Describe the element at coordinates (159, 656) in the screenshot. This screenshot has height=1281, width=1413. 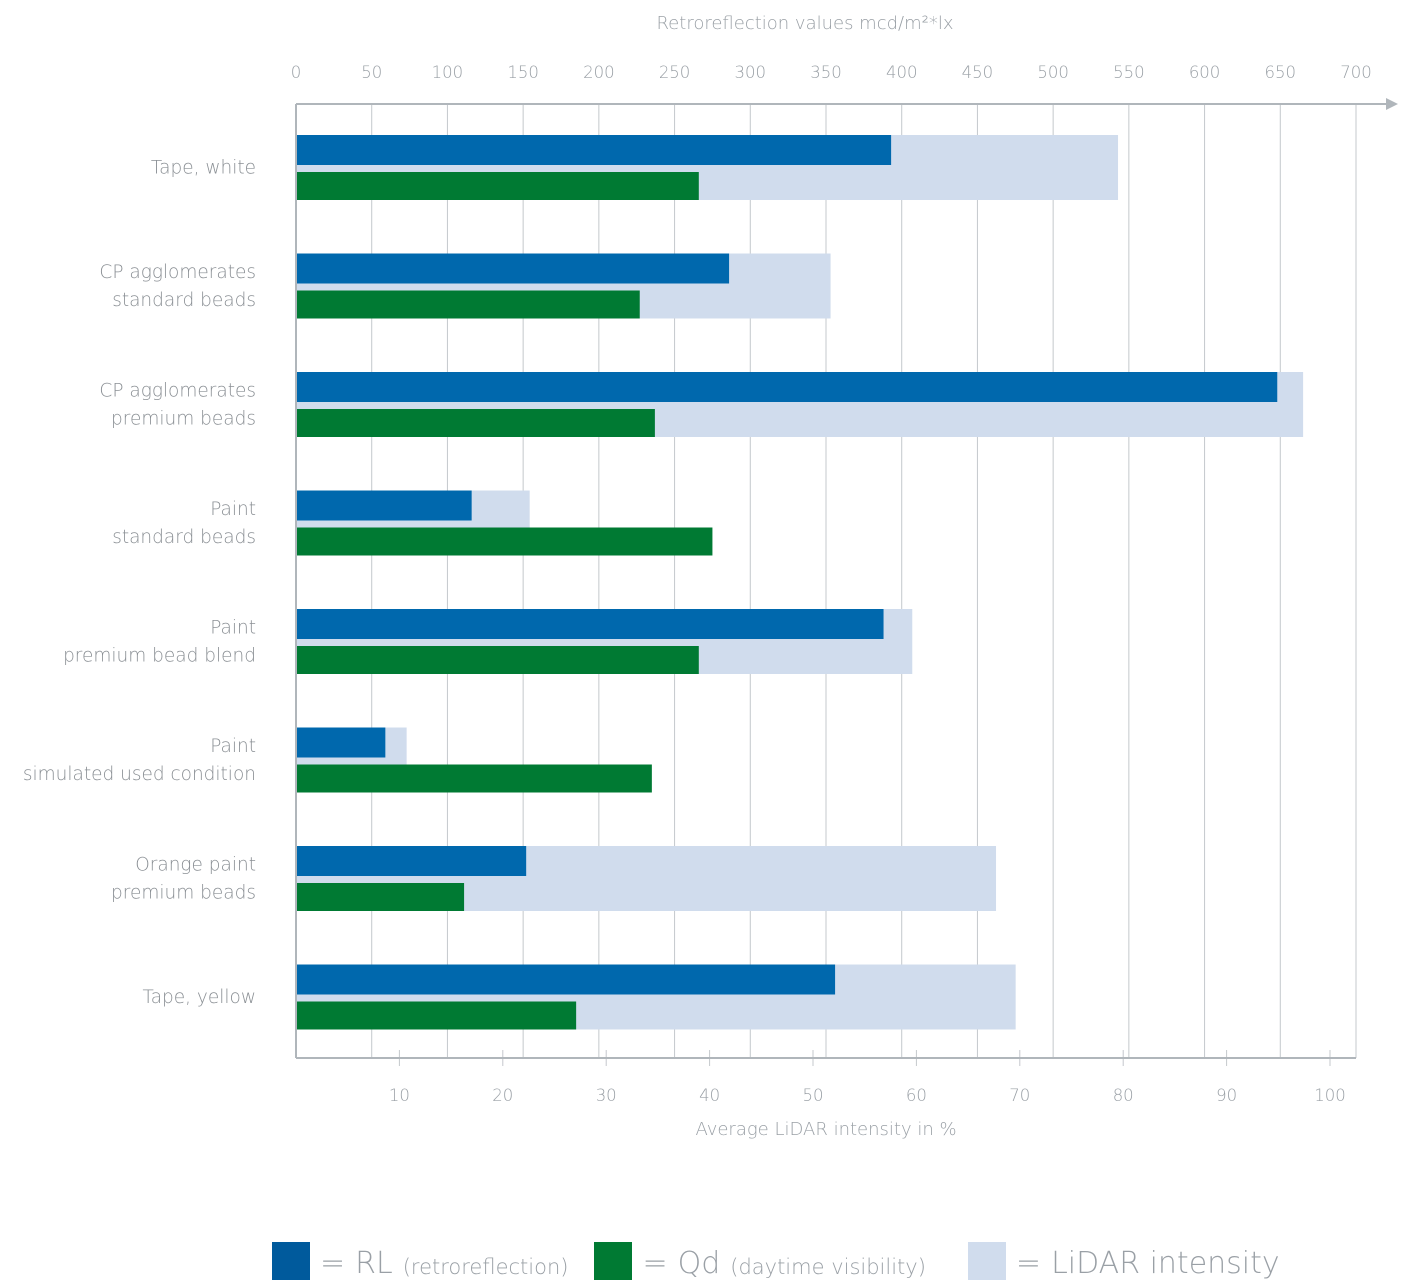
I see `category-label-4-1: premium bead blend` at that location.